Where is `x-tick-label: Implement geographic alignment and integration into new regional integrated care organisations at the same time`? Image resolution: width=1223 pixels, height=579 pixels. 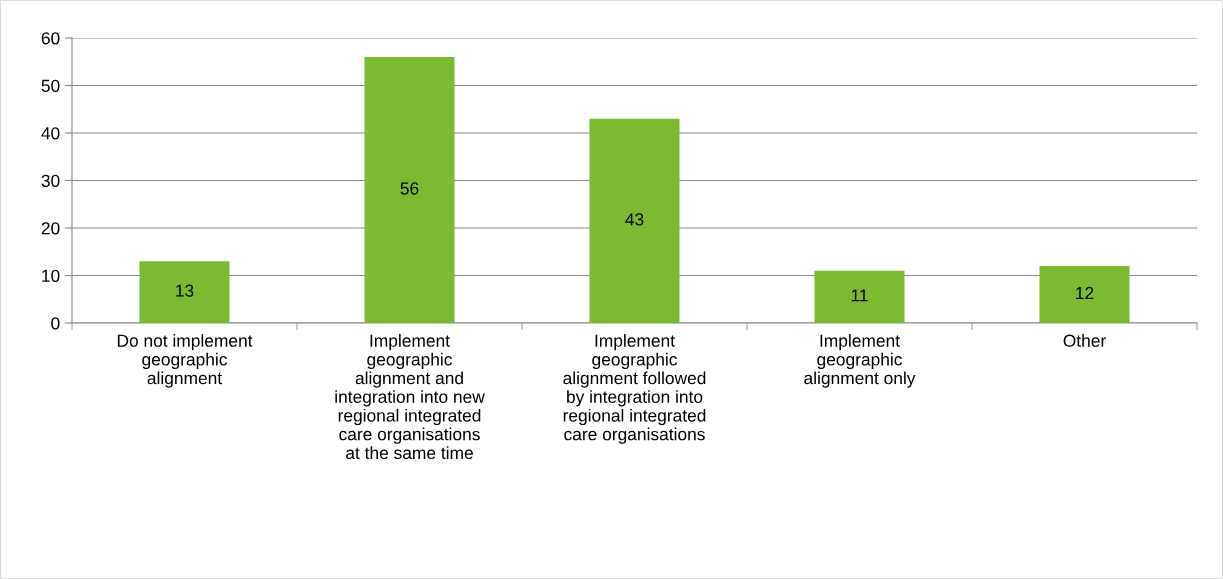
x-tick-label: Implement geographic alignment and integration into new regional integrated care organisations at the same time is located at coordinates (410, 397).